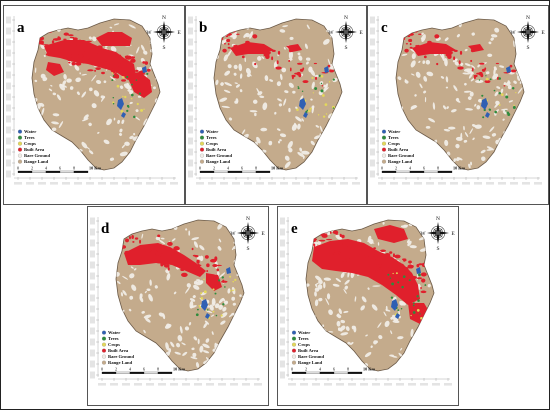 The height and width of the screenshot is (410, 550). What do you see at coordinates (180, 295) in the screenshot?
I see `catchment-range-land` at bounding box center [180, 295].